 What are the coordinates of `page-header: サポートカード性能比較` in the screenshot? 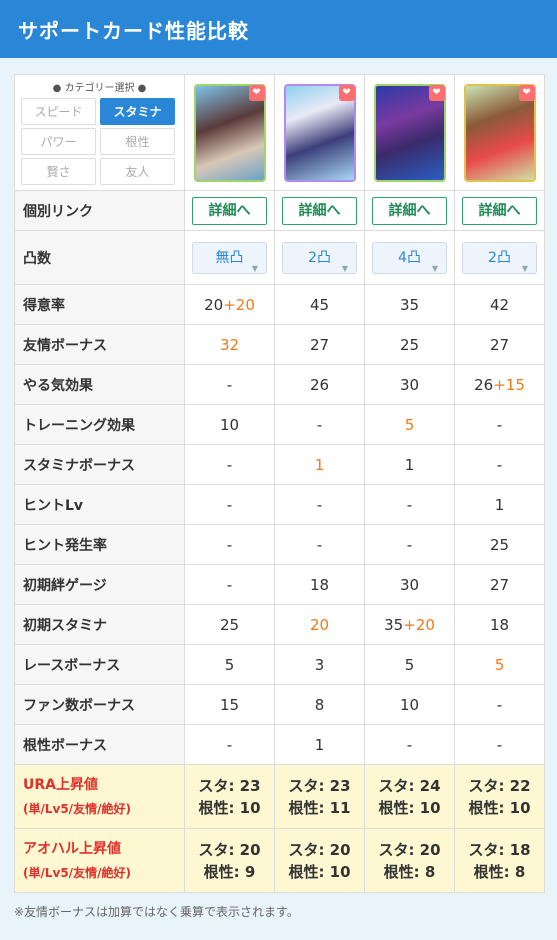 It's located at (278, 29).